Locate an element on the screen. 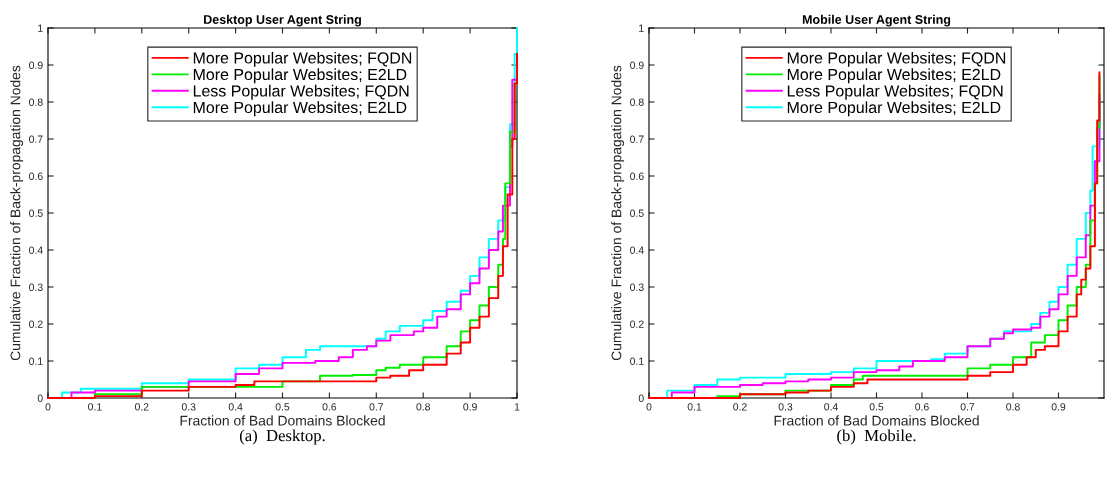 The height and width of the screenshot is (478, 1115). x-tick-label: 1 is located at coordinates (517, 407).